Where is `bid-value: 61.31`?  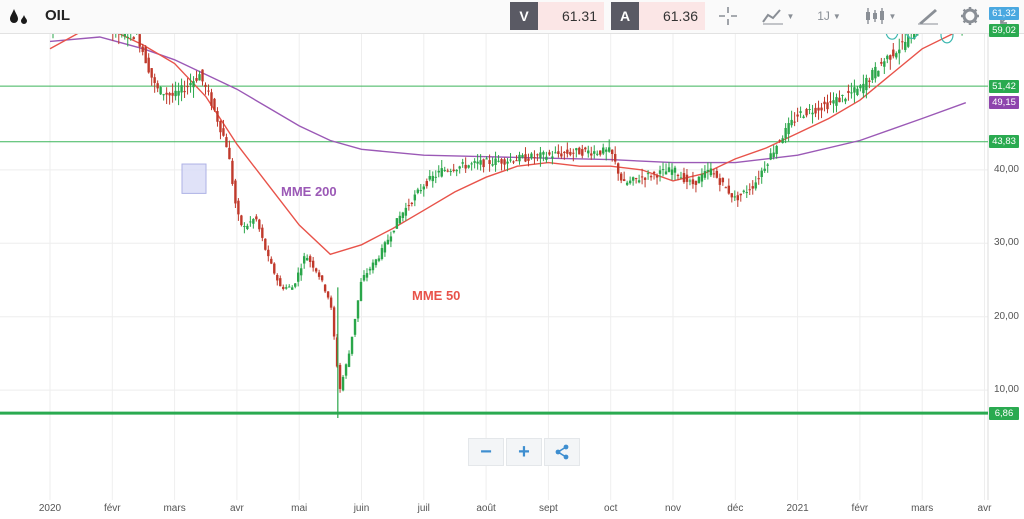 bid-value: 61.31 is located at coordinates (571, 16).